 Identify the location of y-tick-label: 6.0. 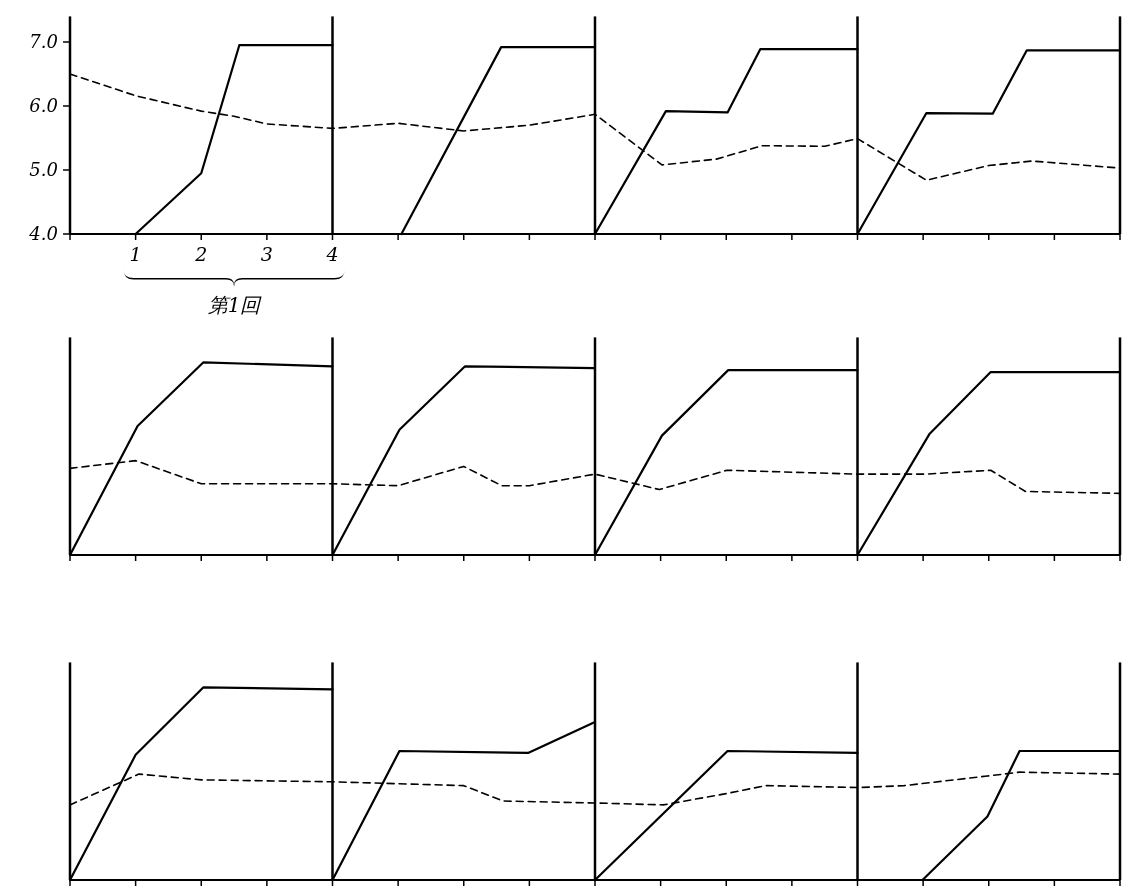
(43, 105).